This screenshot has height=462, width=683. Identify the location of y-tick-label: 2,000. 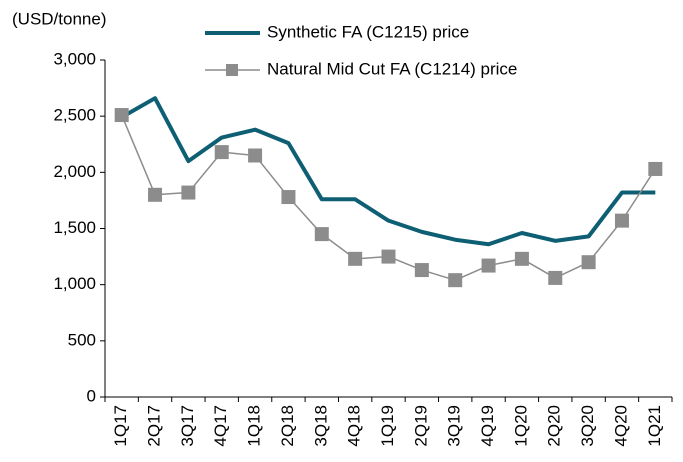
(74, 171).